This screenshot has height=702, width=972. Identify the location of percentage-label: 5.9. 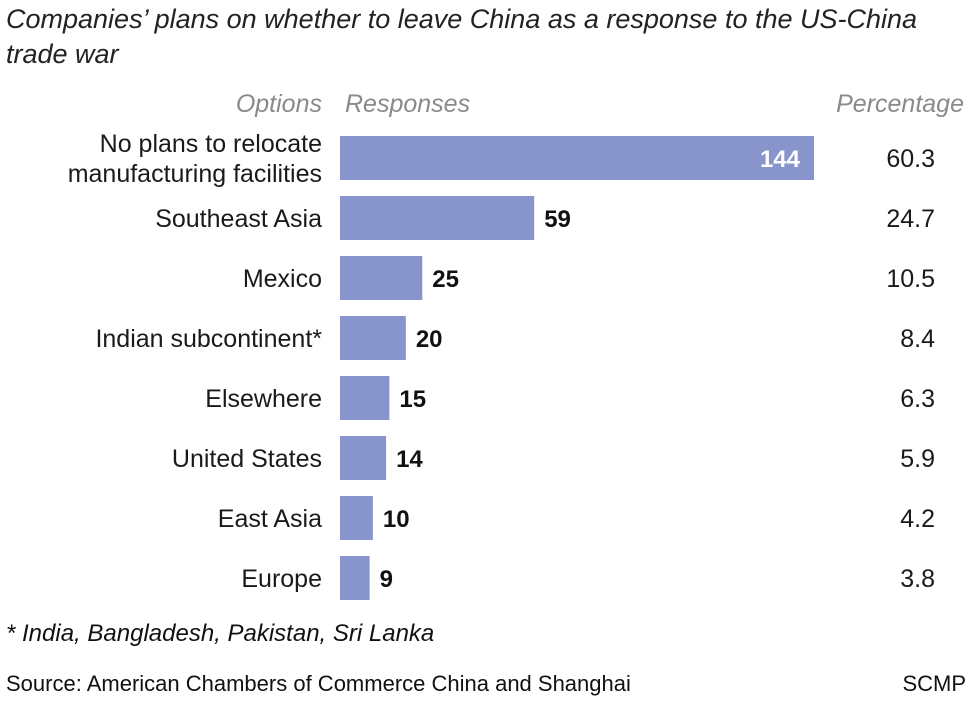
(917, 459).